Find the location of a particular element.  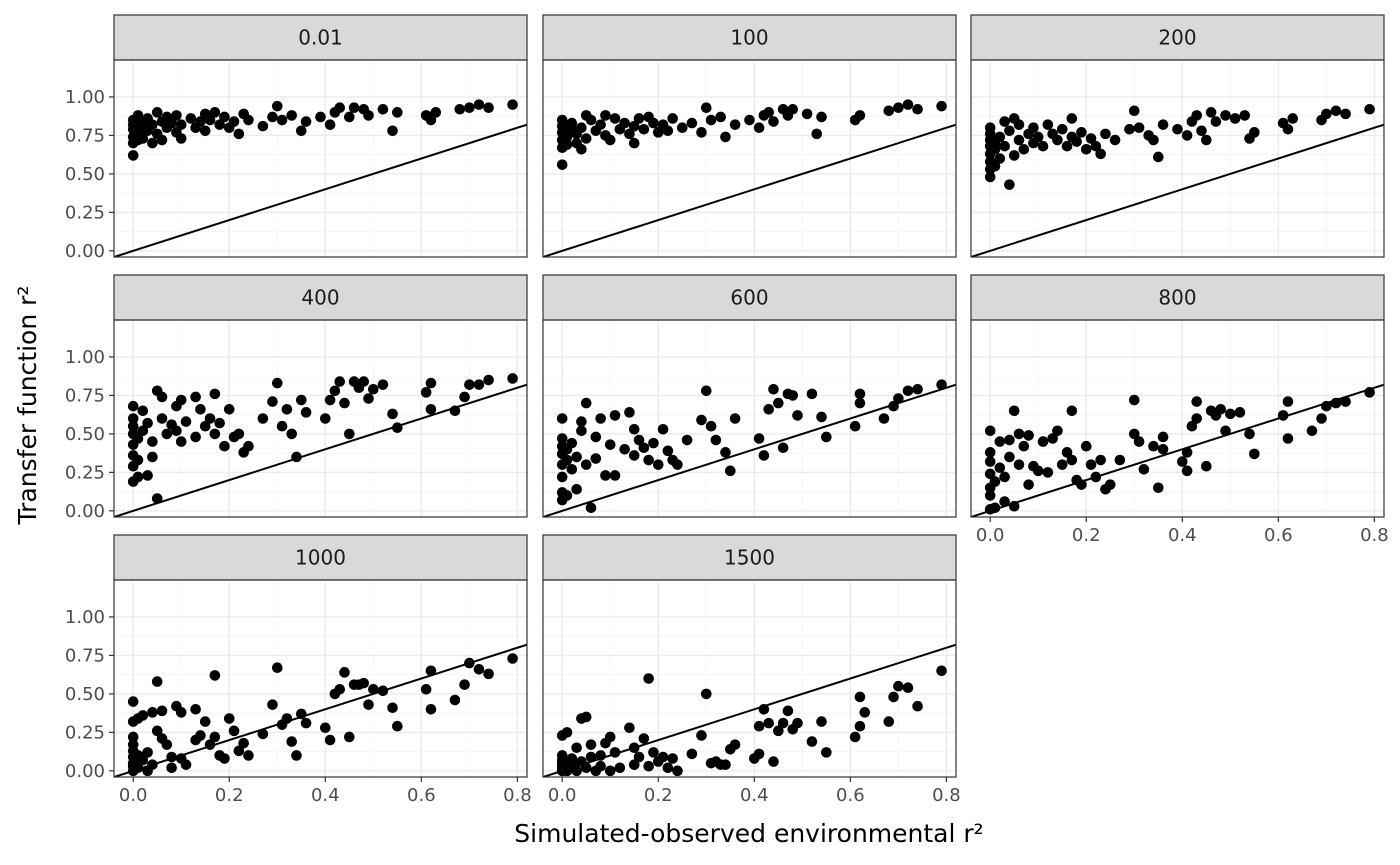

facet-strip-label: 800 is located at coordinates (1177, 298).